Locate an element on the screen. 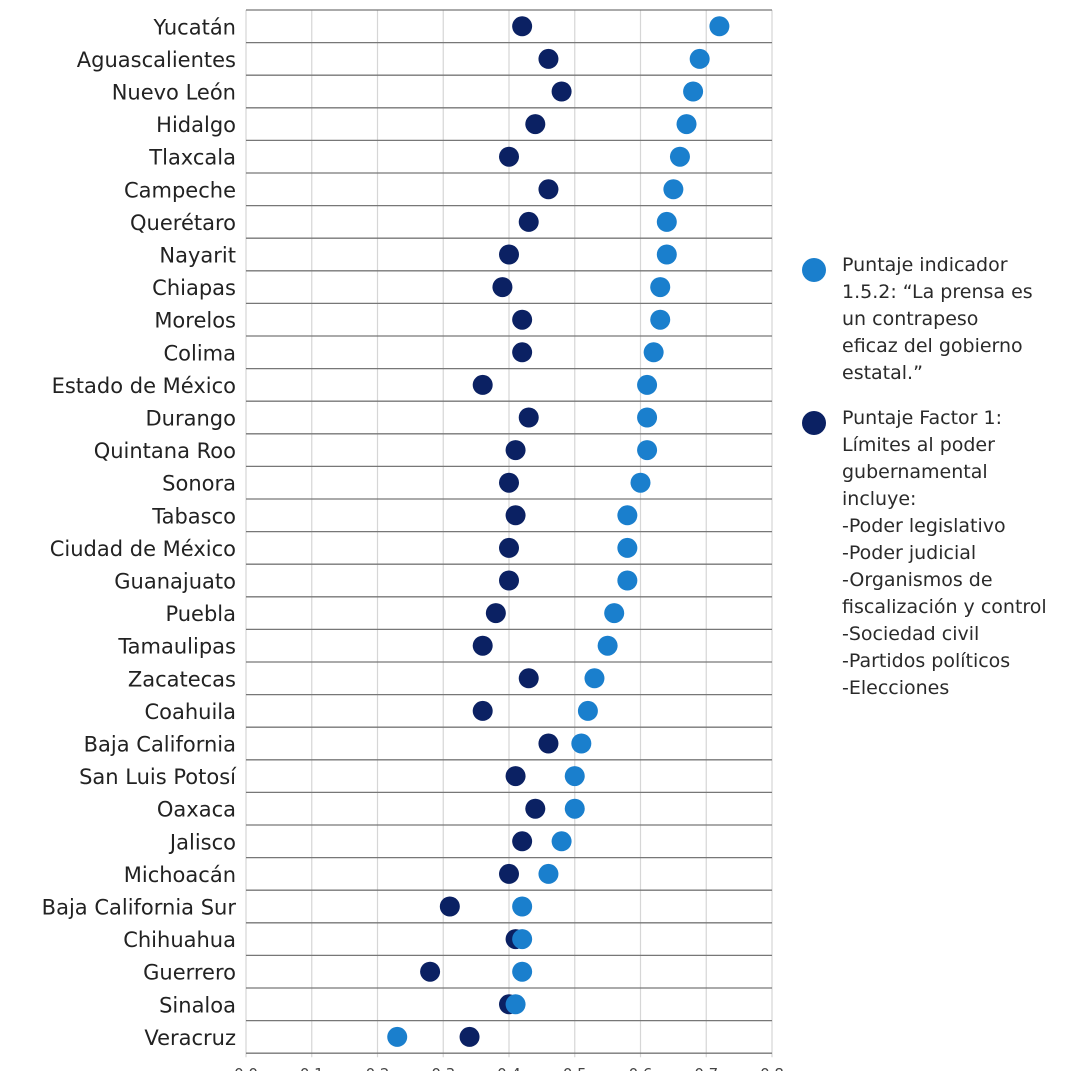 This screenshot has height=1071, width=1081. x-axis-tick-labels: 0.0 0.1 0.2 0.3 0.4 0.5 0.6 0.7 0.8 is located at coordinates (509, 1068).